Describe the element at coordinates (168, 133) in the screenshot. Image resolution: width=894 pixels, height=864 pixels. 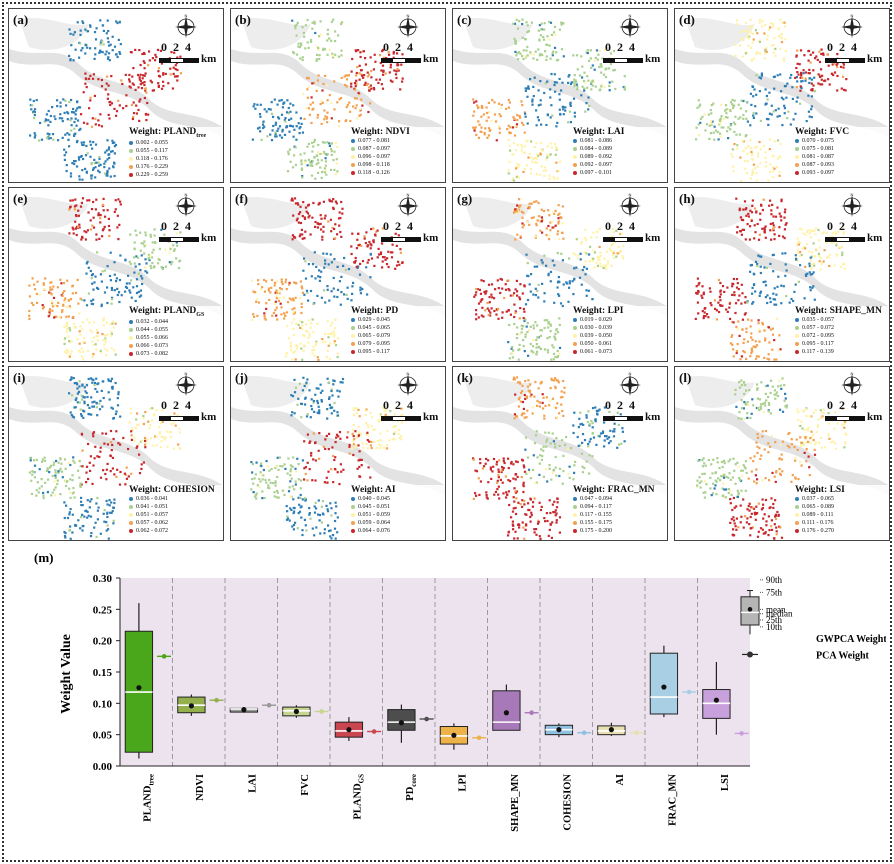
I see `legend-title: Weight: PLANDtree` at that location.